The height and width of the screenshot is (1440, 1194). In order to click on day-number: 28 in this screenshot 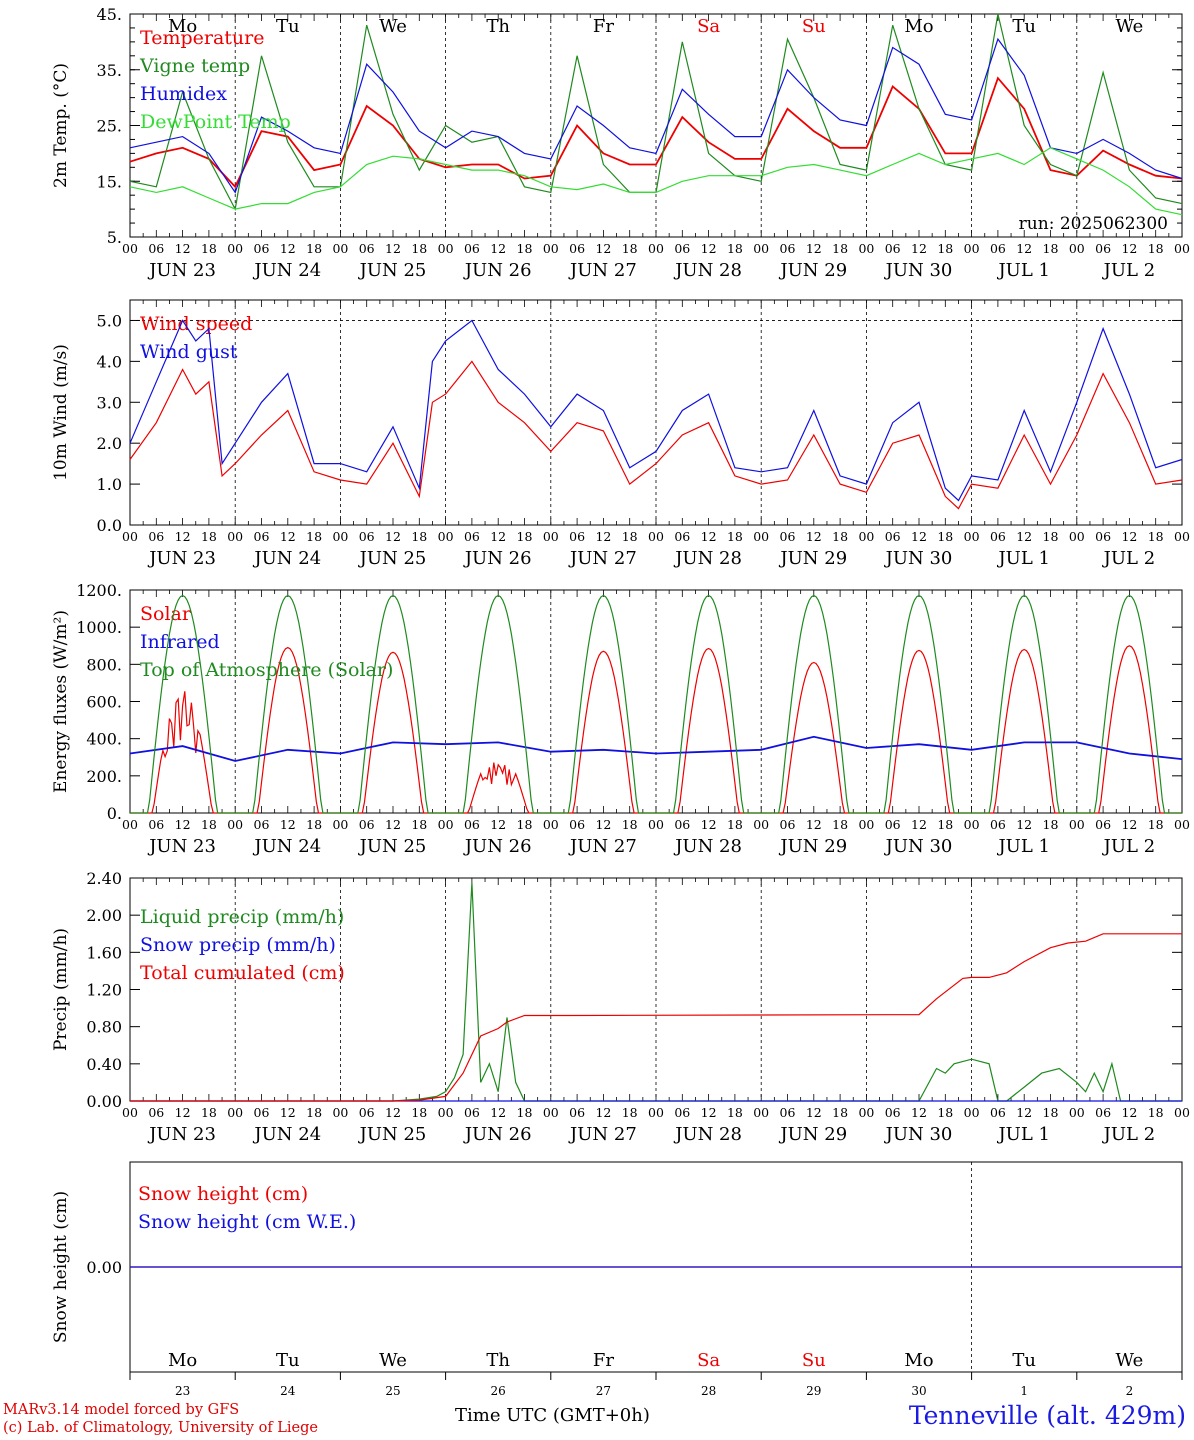, I will do `click(708, 1391)`.